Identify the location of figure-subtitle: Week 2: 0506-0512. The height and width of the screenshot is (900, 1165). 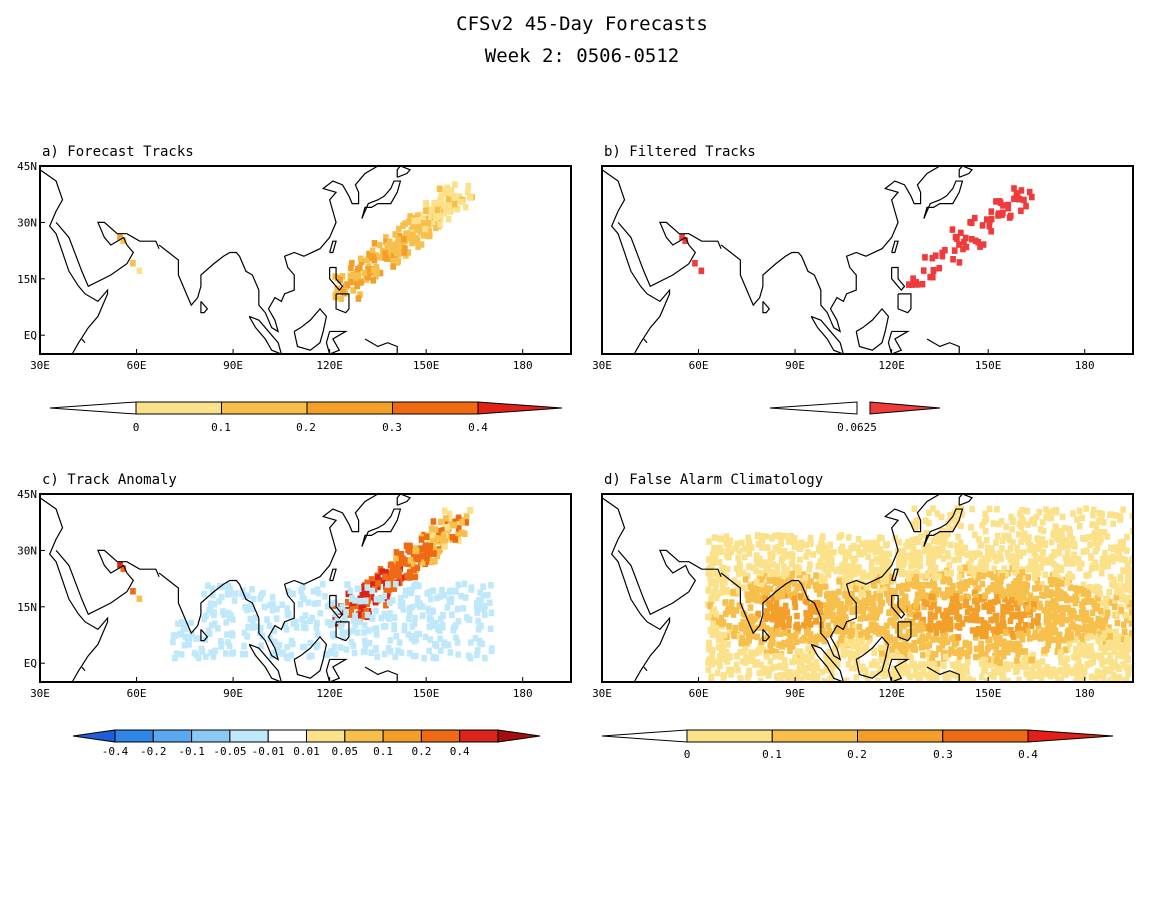
(582, 56).